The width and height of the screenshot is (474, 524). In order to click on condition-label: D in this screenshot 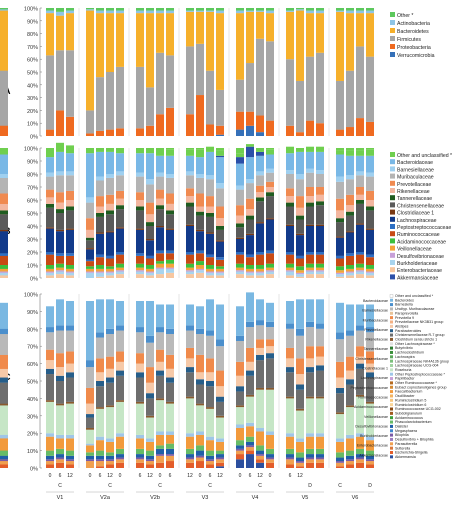, I will do `click(310, 486)`.